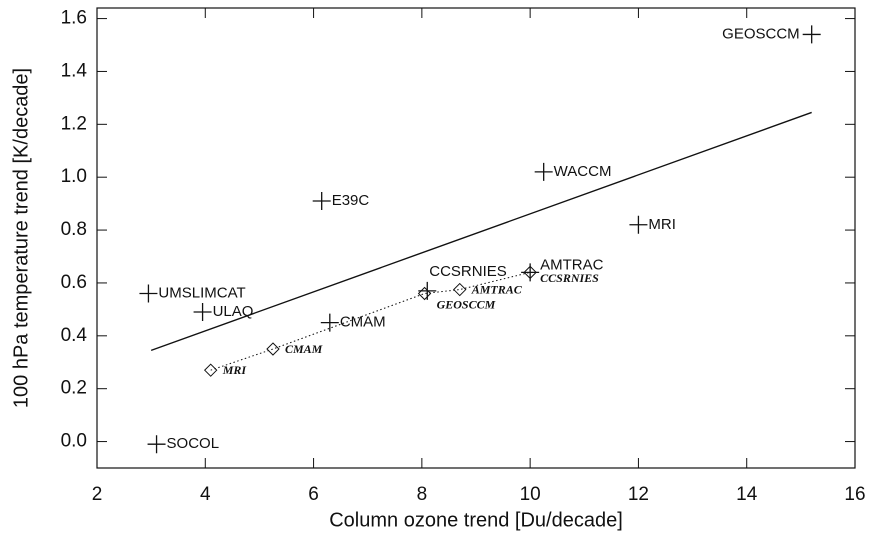 Image resolution: width=874 pixels, height=539 pixels. What do you see at coordinates (761, 33) in the screenshot?
I see `point-label: GEOSCCM` at bounding box center [761, 33].